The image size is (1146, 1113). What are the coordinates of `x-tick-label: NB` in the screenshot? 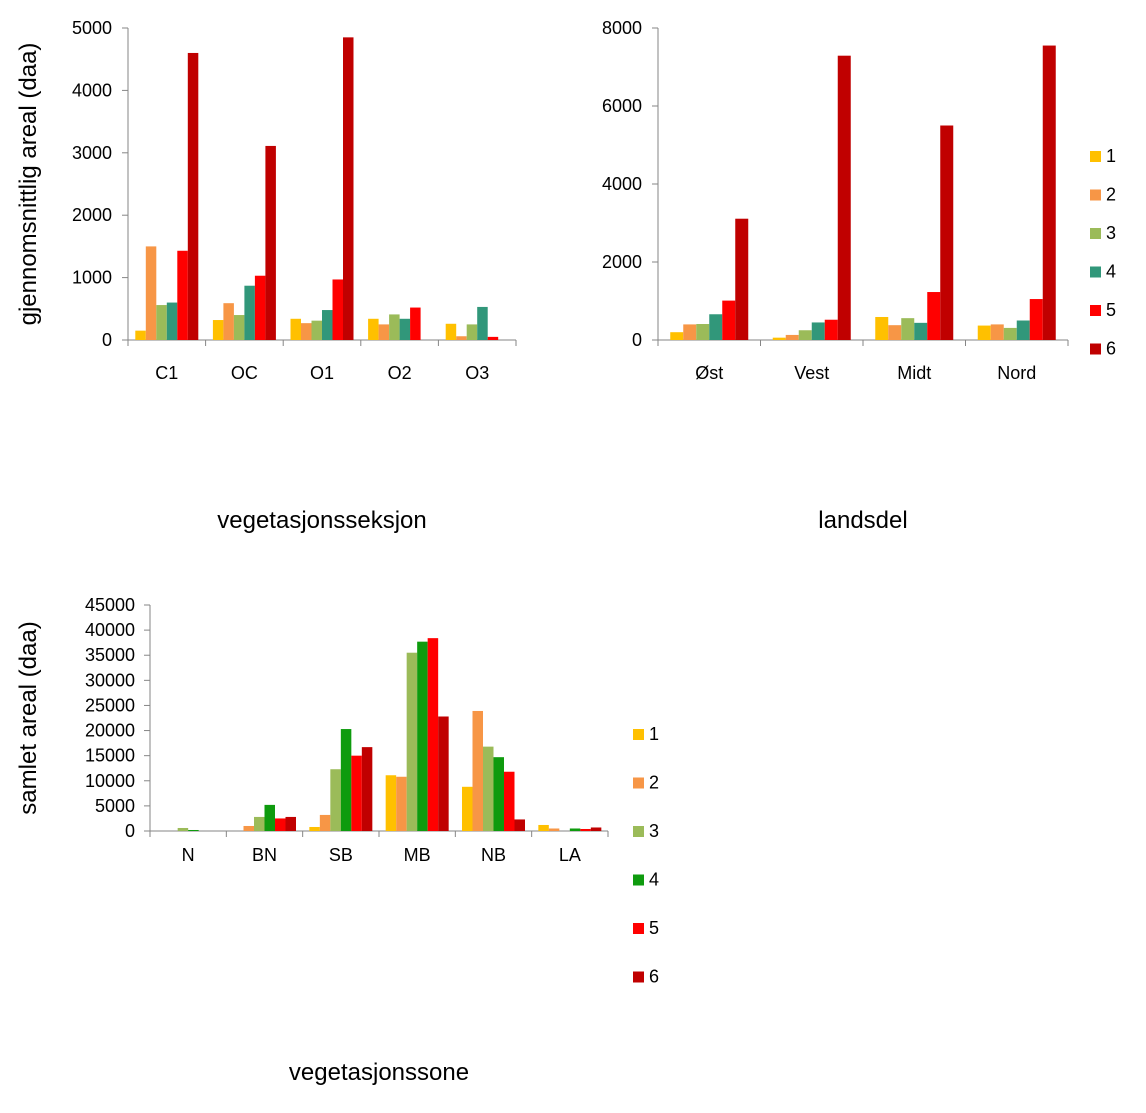 It's located at (493, 855).